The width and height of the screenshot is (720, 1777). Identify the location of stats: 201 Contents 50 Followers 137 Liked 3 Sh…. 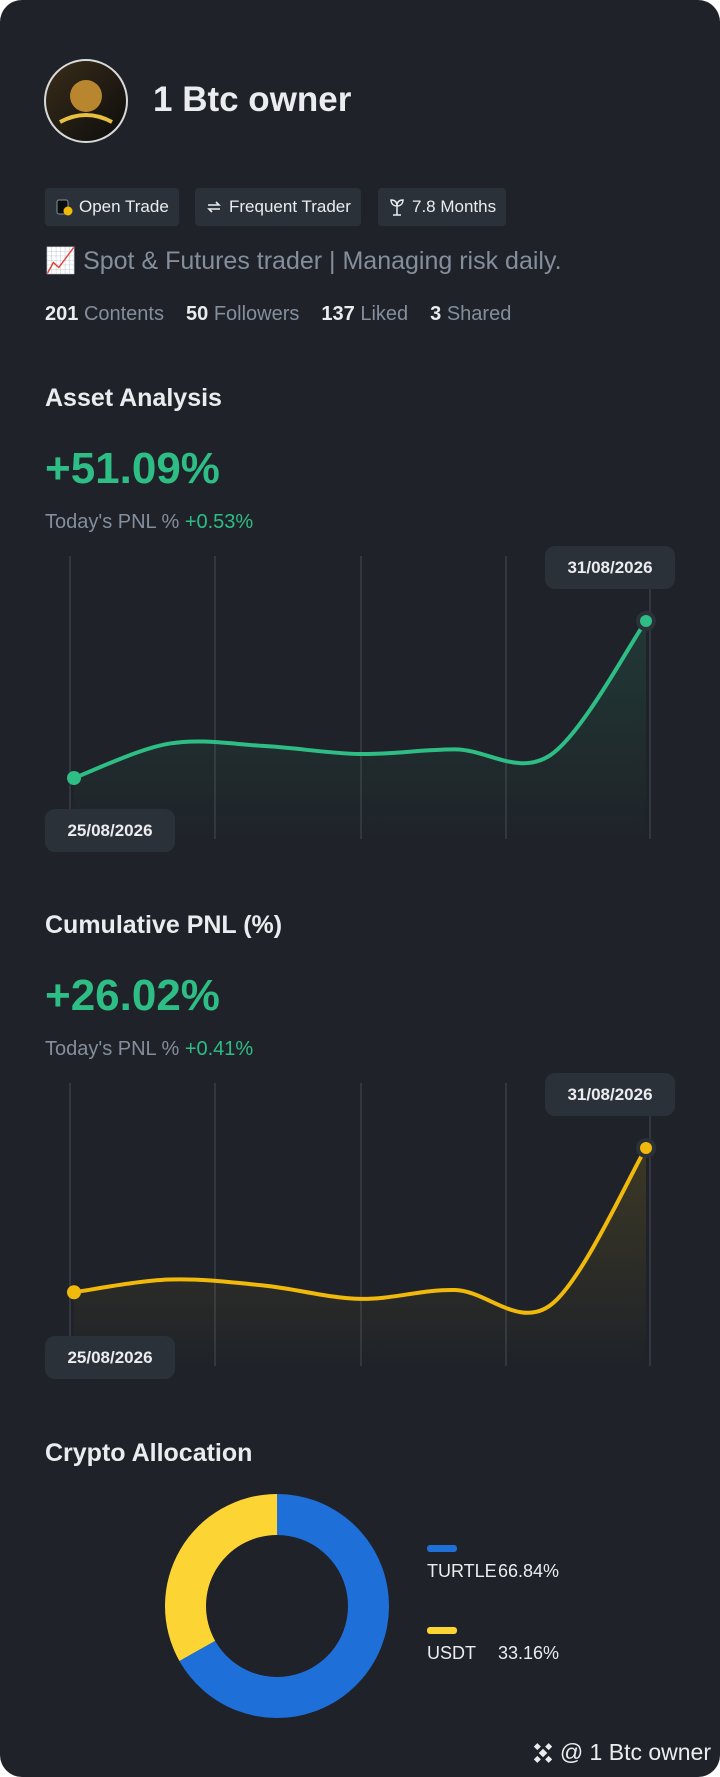
(278, 314).